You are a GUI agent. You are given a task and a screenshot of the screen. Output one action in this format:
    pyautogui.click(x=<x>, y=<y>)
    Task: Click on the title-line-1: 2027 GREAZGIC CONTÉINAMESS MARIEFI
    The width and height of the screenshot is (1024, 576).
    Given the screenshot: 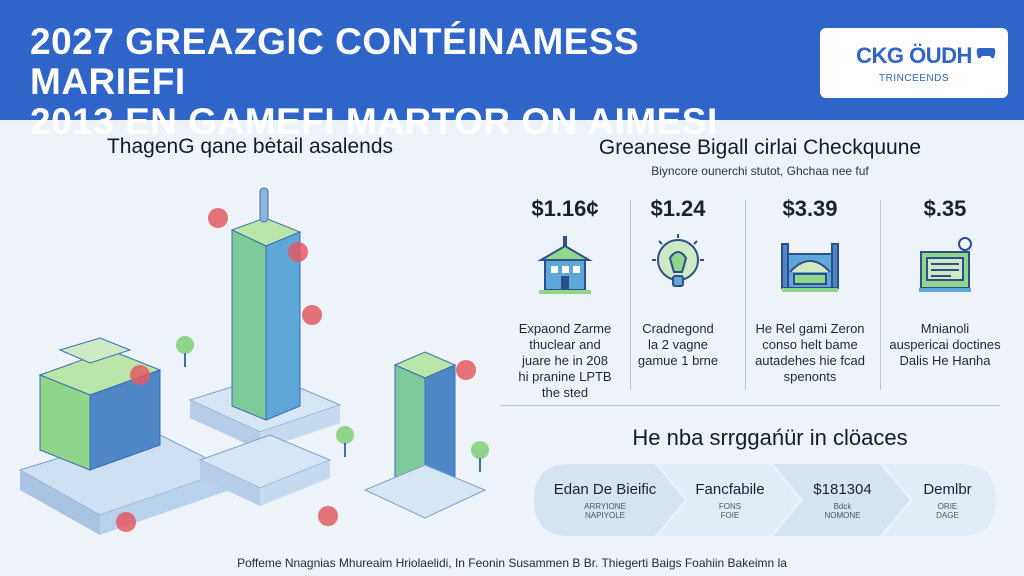 What is the action you would take?
    pyautogui.click(x=335, y=61)
    